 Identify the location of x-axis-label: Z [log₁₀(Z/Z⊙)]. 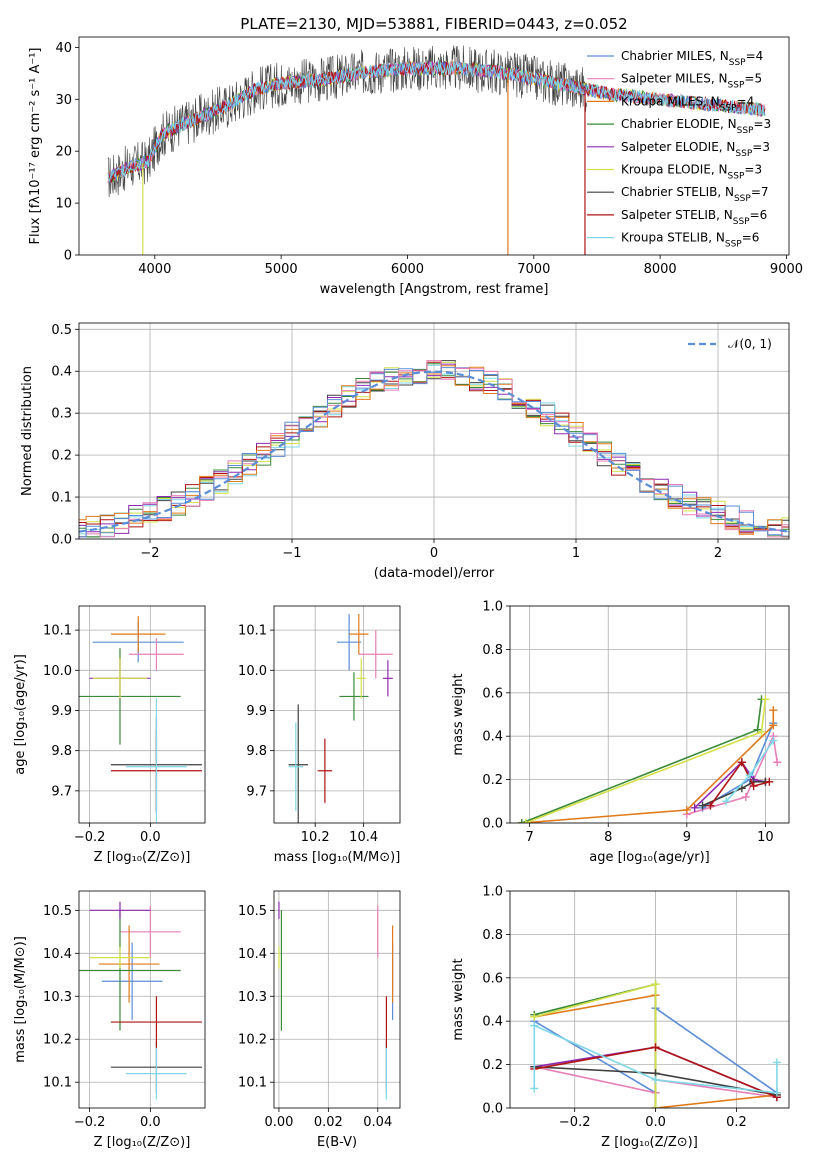
(649, 1142).